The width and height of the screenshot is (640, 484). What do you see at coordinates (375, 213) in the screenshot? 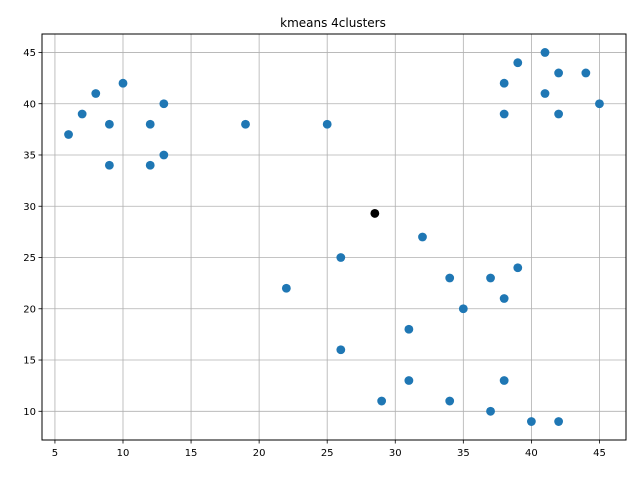
I see `centroid-point` at bounding box center [375, 213].